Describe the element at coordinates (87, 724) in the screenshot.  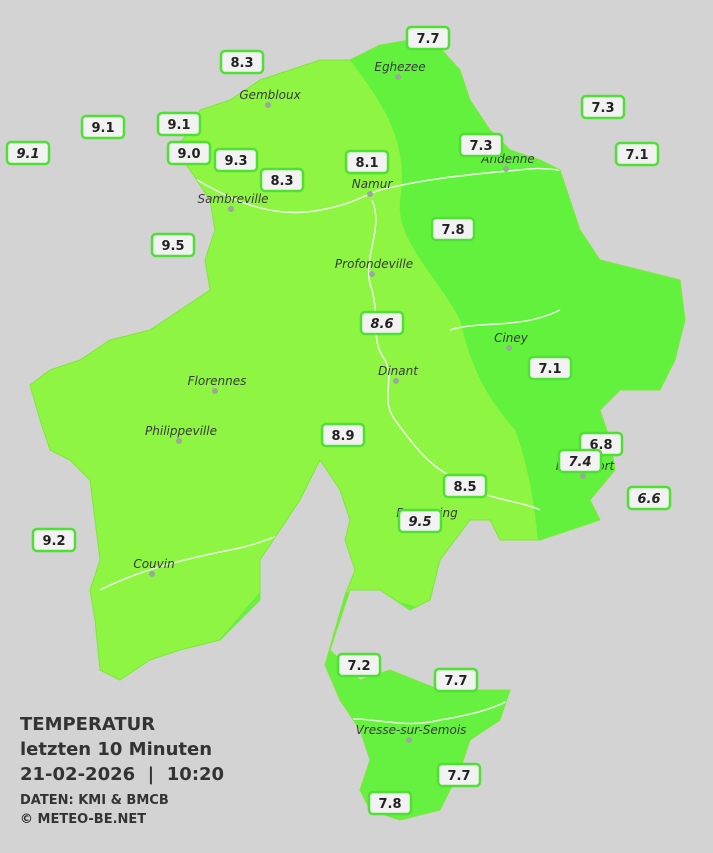
I see `legend-title: TEMPERATUR` at that location.